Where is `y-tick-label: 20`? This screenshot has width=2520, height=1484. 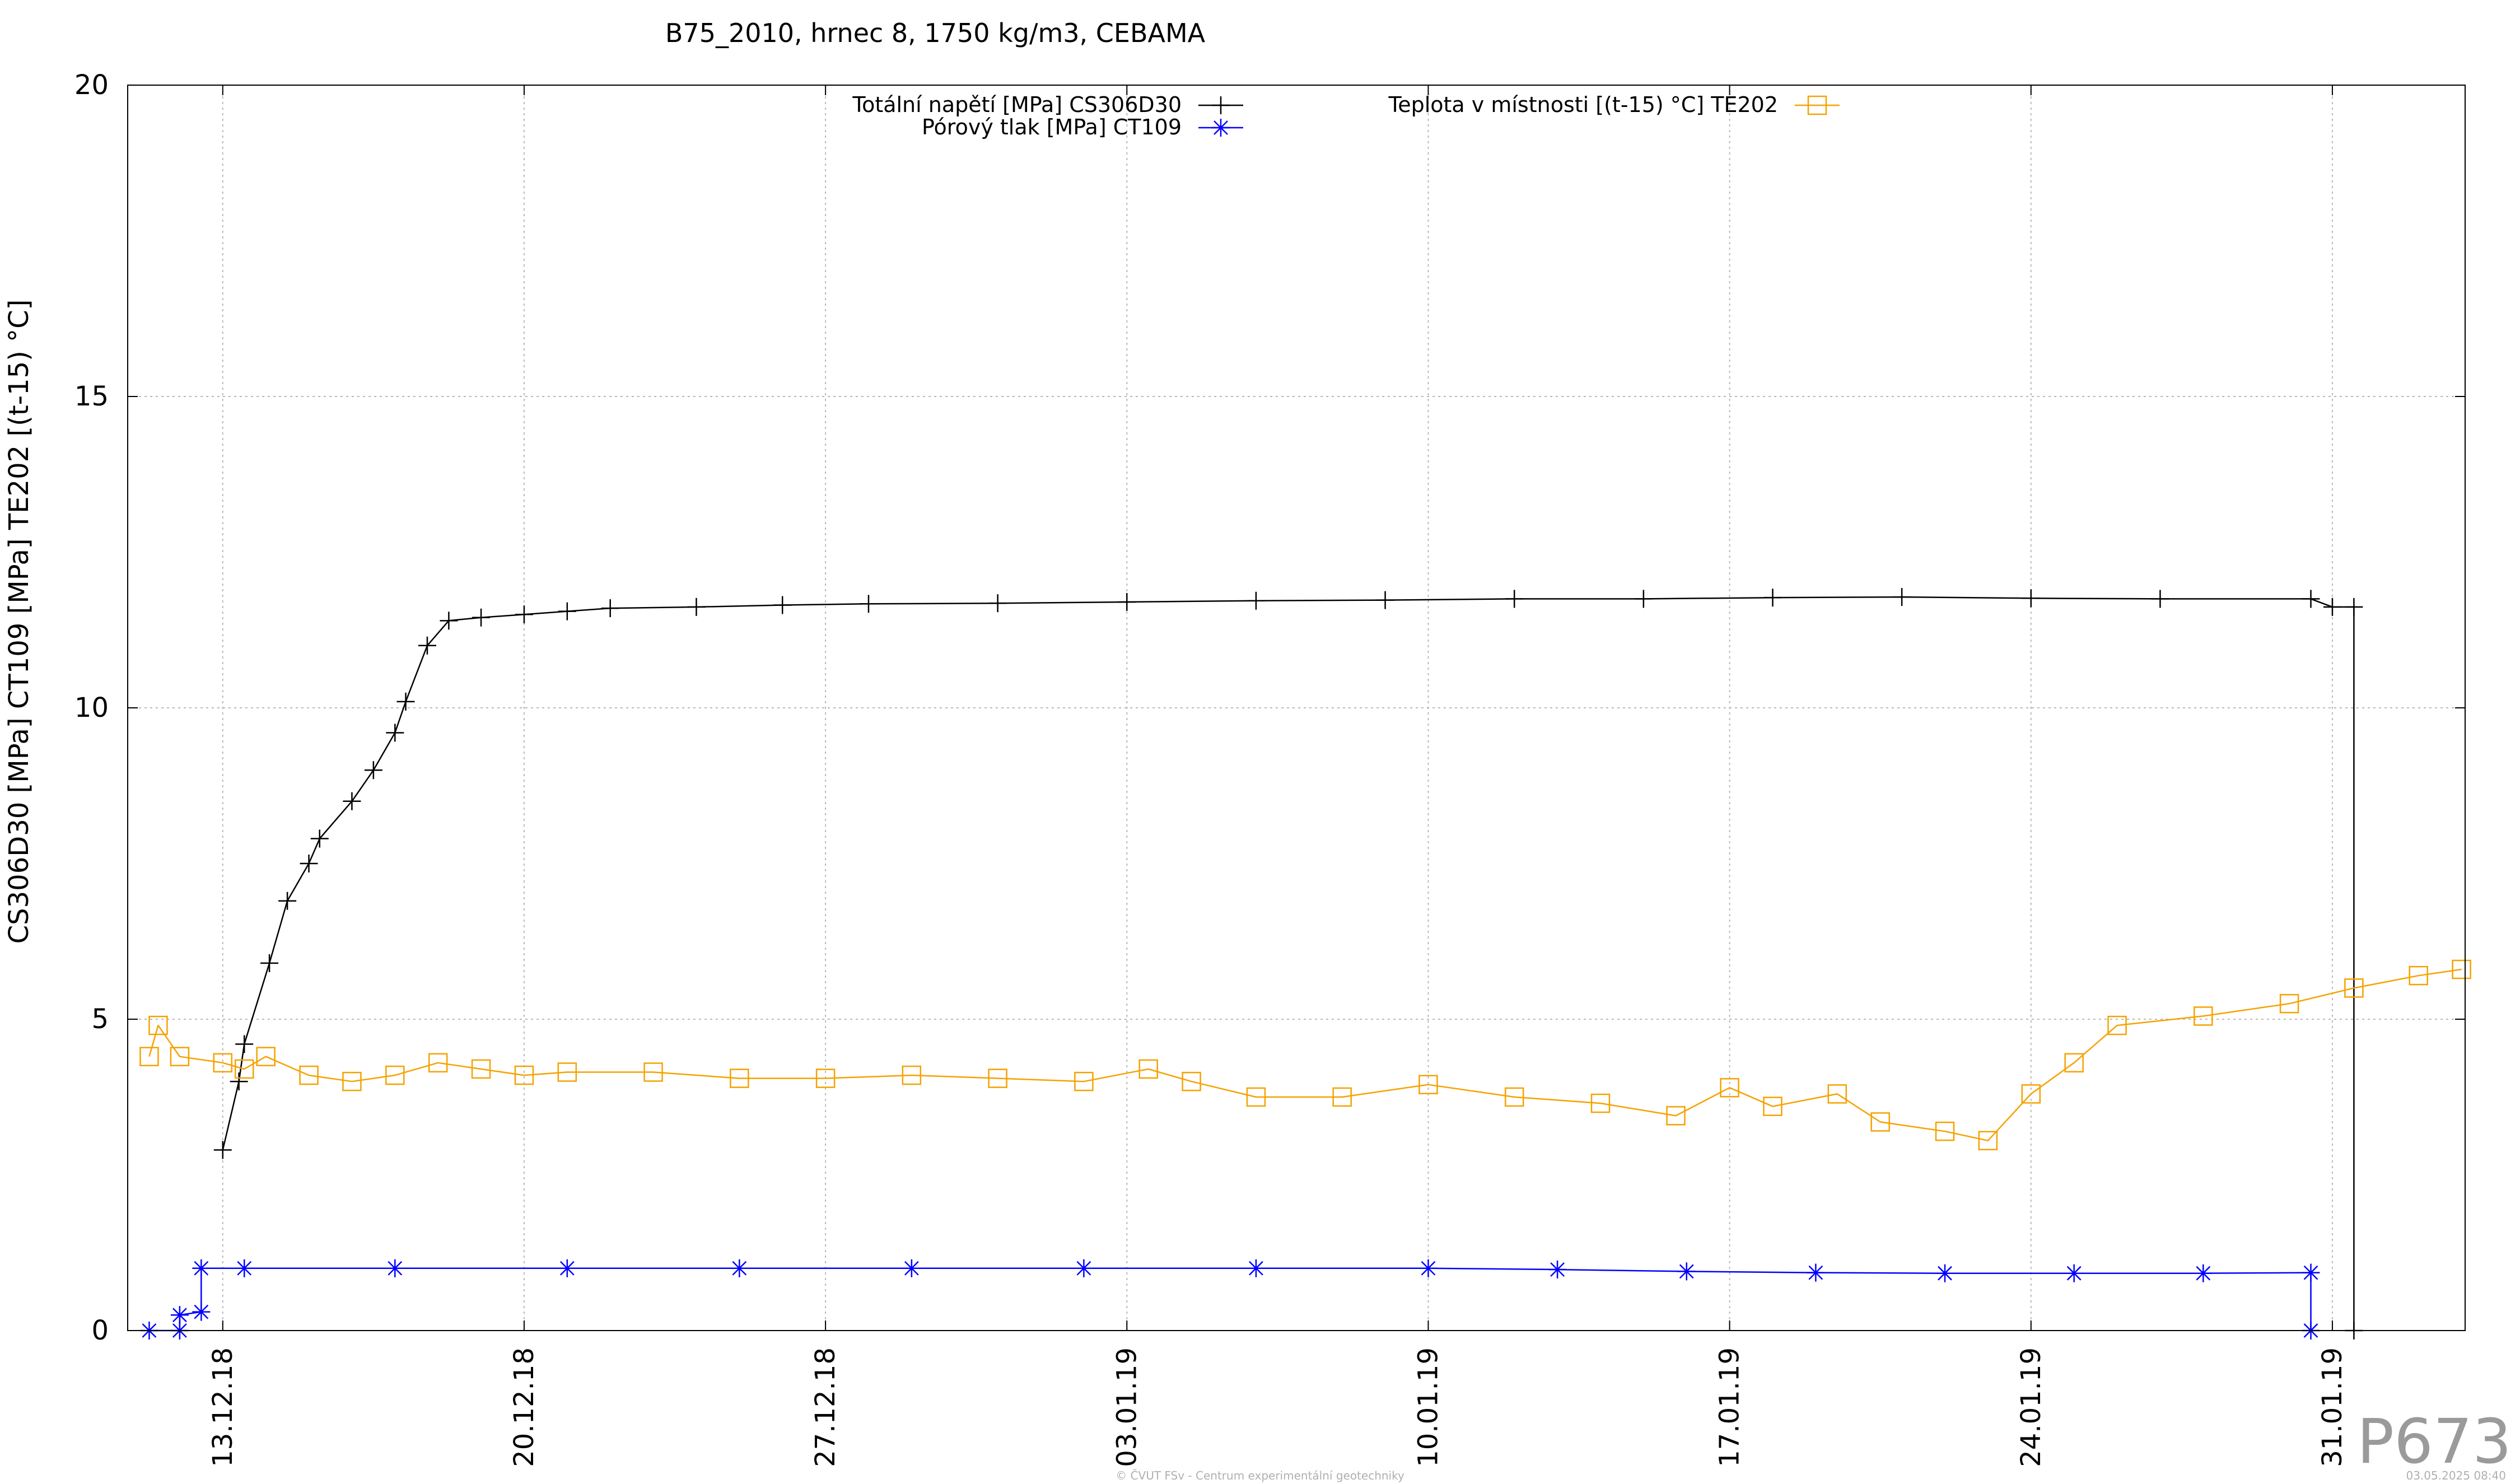 y-tick-label: 20 is located at coordinates (91, 85).